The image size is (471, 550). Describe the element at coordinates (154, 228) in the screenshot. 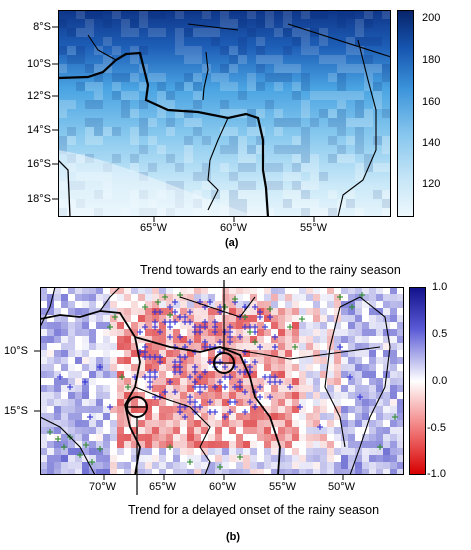

I see `panel-a-x-tick: 65°W` at that location.